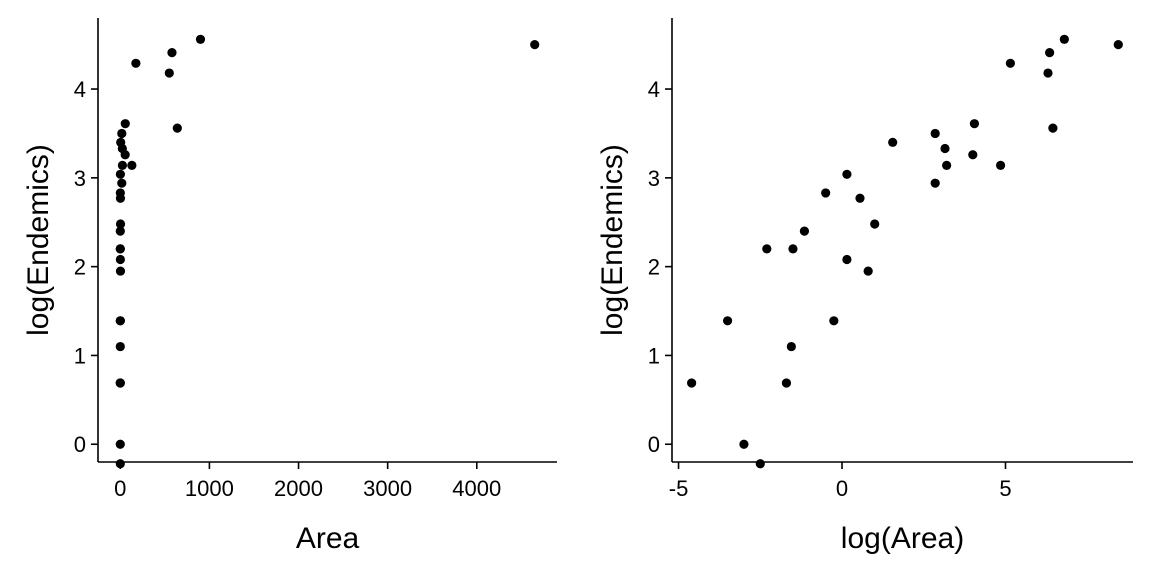  Describe the element at coordinates (387, 488) in the screenshot. I see `x-tick-label: 3000` at that location.